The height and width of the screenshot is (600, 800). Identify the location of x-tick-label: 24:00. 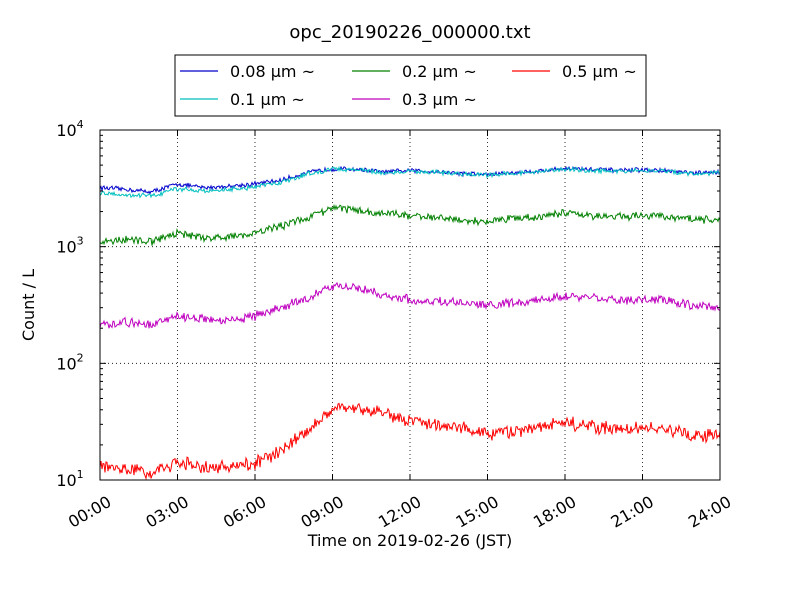
(709, 512).